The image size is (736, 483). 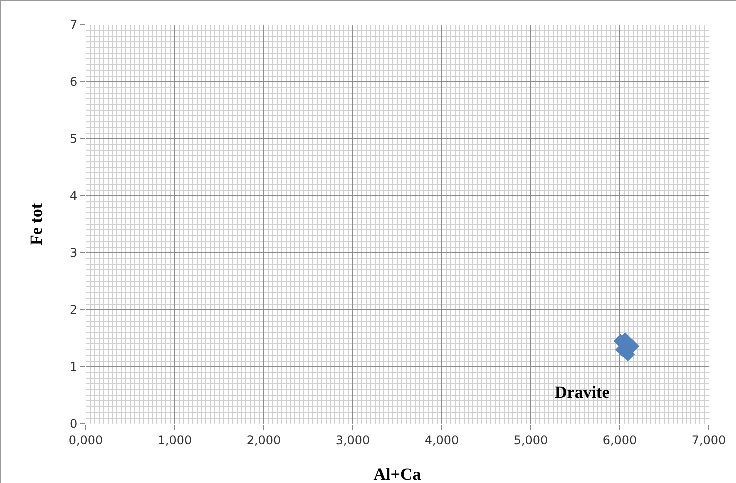 I want to click on y-tick-label: 3, so click(x=74, y=253).